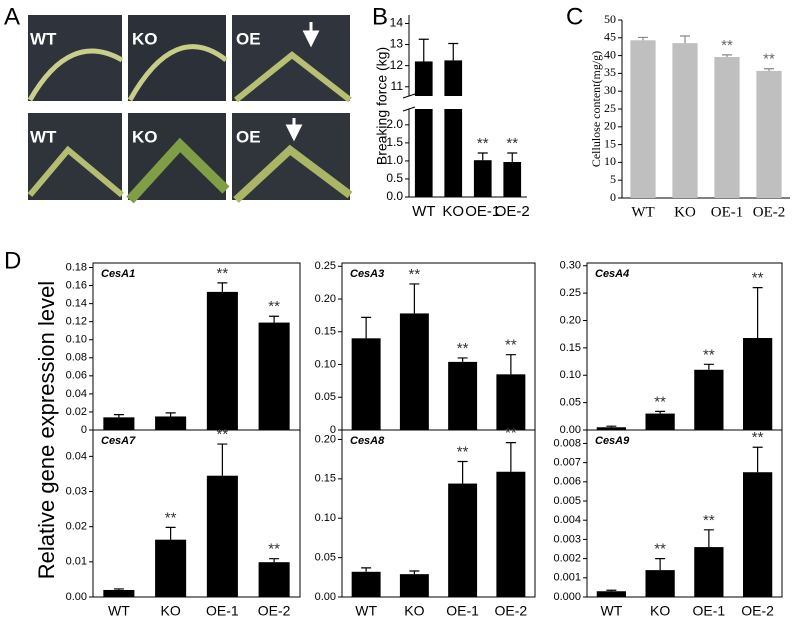  What do you see at coordinates (409, 102) in the screenshot?
I see `break-mark` at bounding box center [409, 102].